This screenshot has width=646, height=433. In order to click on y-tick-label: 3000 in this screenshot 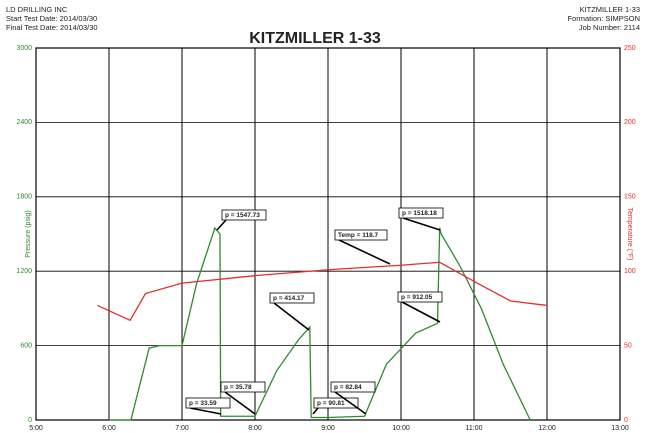, I will do `click(24, 48)`.